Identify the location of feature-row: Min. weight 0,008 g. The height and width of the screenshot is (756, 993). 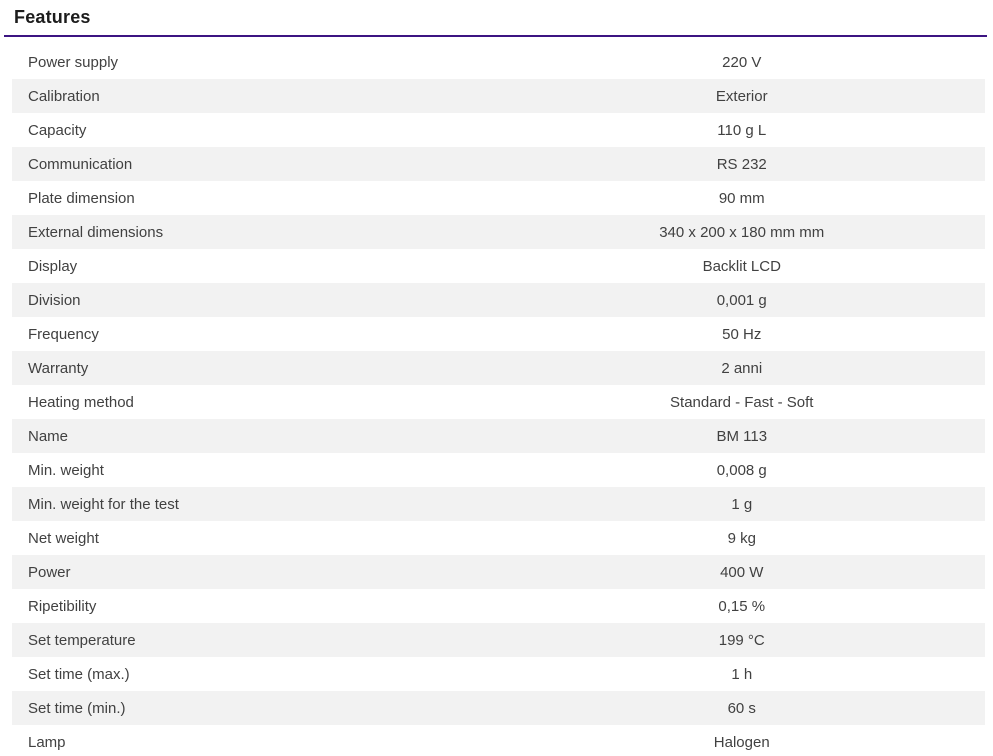
(498, 470).